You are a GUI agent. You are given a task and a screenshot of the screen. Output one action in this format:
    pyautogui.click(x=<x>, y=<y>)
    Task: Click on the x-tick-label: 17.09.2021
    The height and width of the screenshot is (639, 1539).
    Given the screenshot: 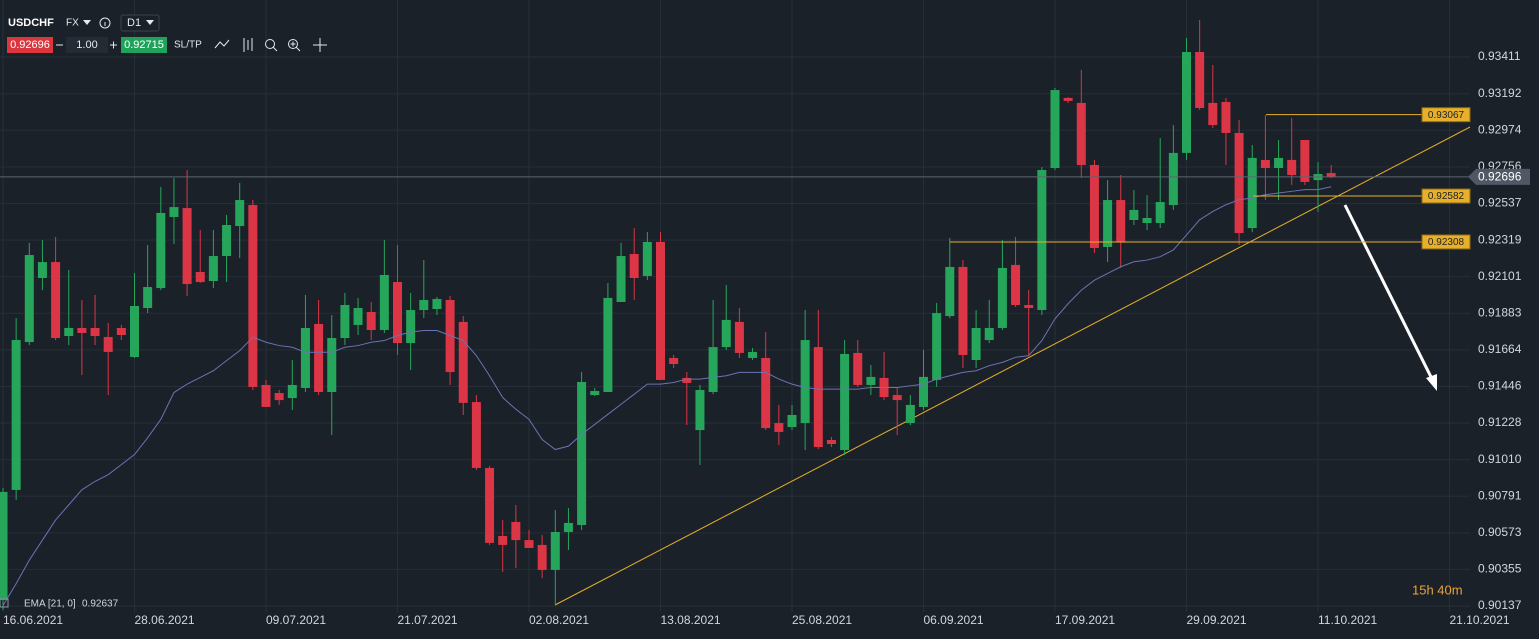 What is the action you would take?
    pyautogui.click(x=1085, y=620)
    